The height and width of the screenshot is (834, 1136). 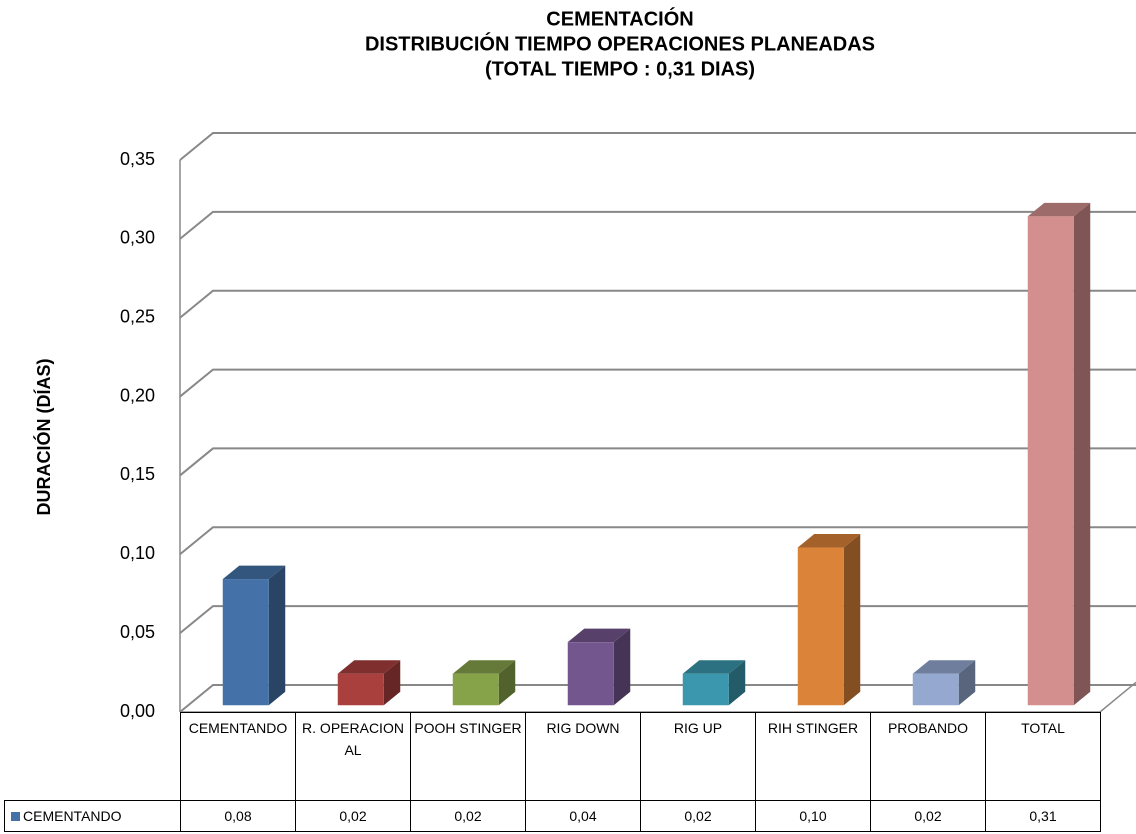 What do you see at coordinates (238, 756) in the screenshot?
I see `category-label: CEMENTANDO` at bounding box center [238, 756].